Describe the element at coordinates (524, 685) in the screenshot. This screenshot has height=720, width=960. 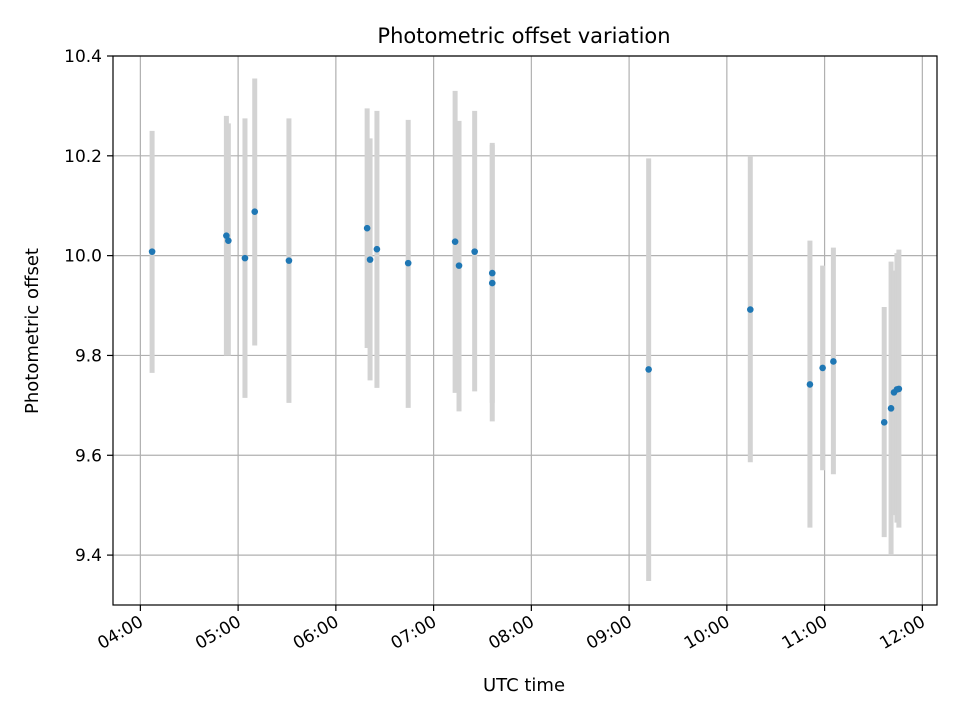
I see `x-axis-label: UTC time` at that location.